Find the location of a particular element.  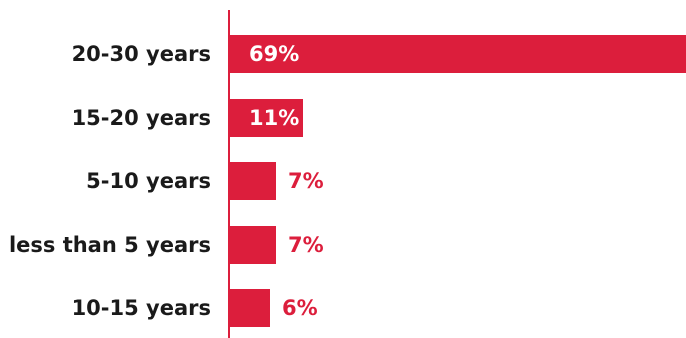

value-label: 6% is located at coordinates (300, 308).